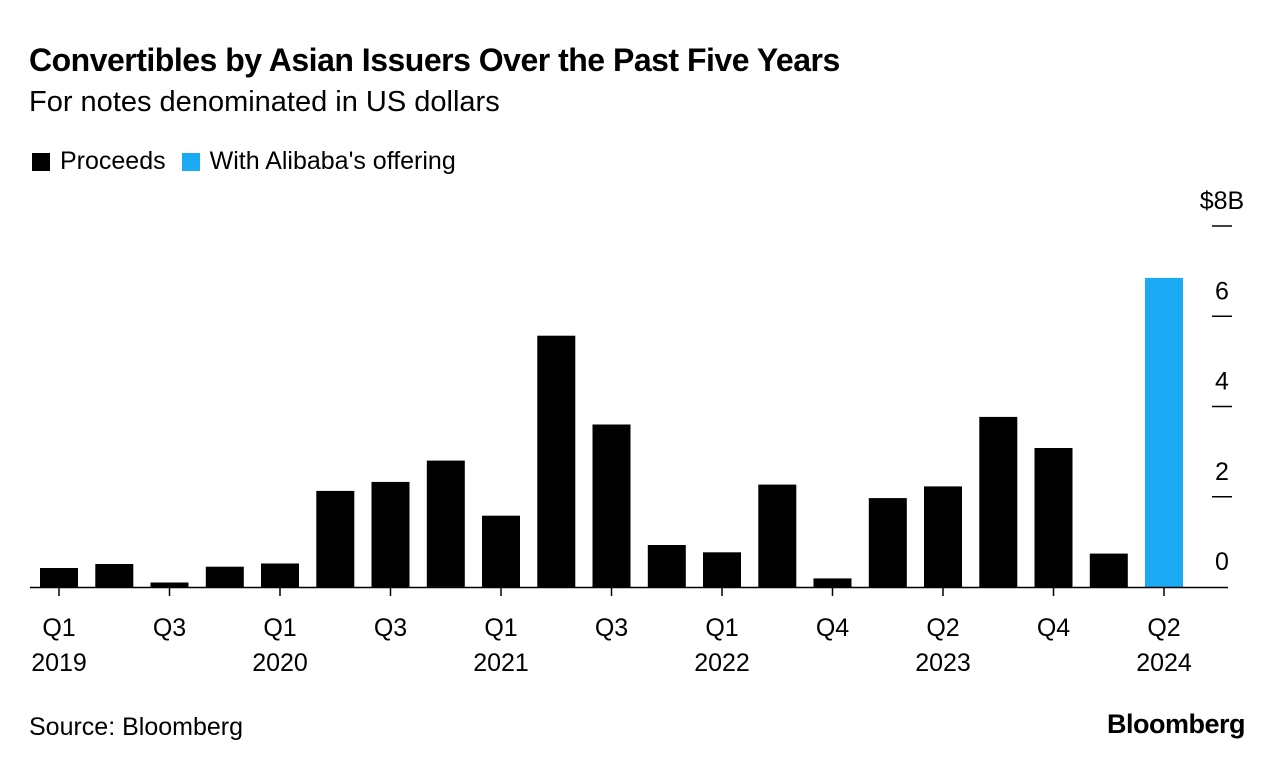  What do you see at coordinates (335, 538) in the screenshot?
I see `bar-q2-2020` at bounding box center [335, 538].